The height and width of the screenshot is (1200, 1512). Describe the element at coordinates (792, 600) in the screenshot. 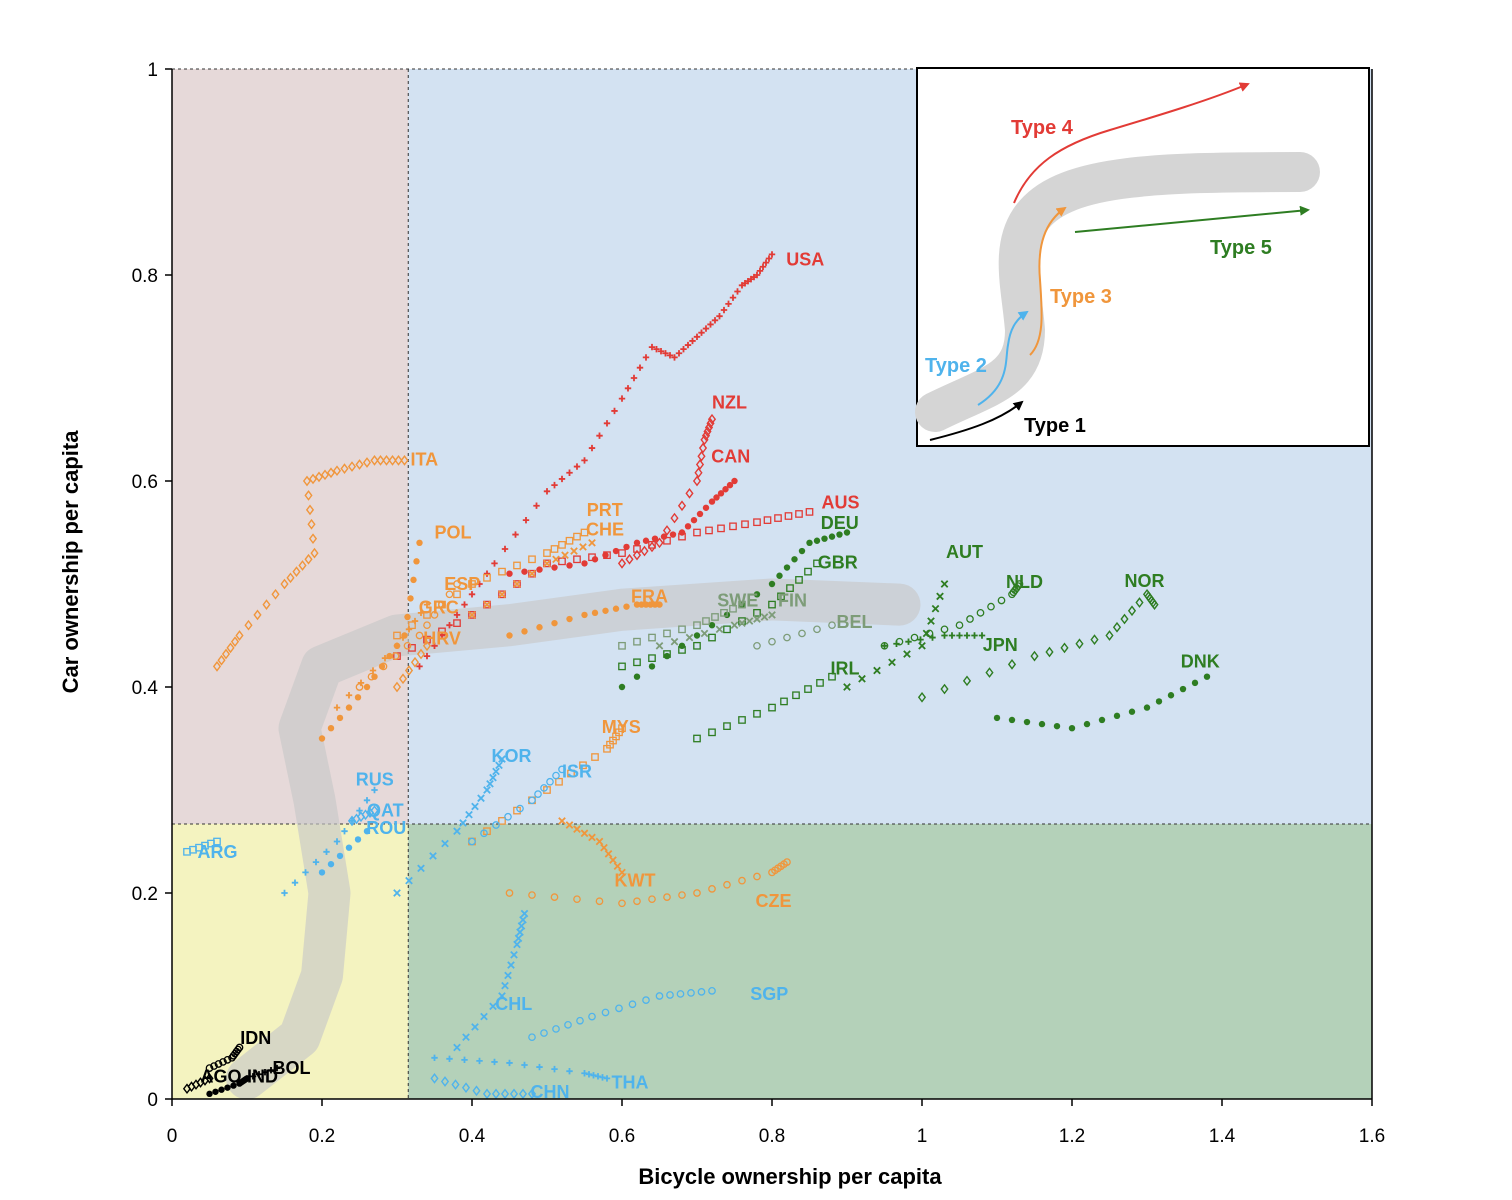

I see `country-label-fin: FIN` at that location.